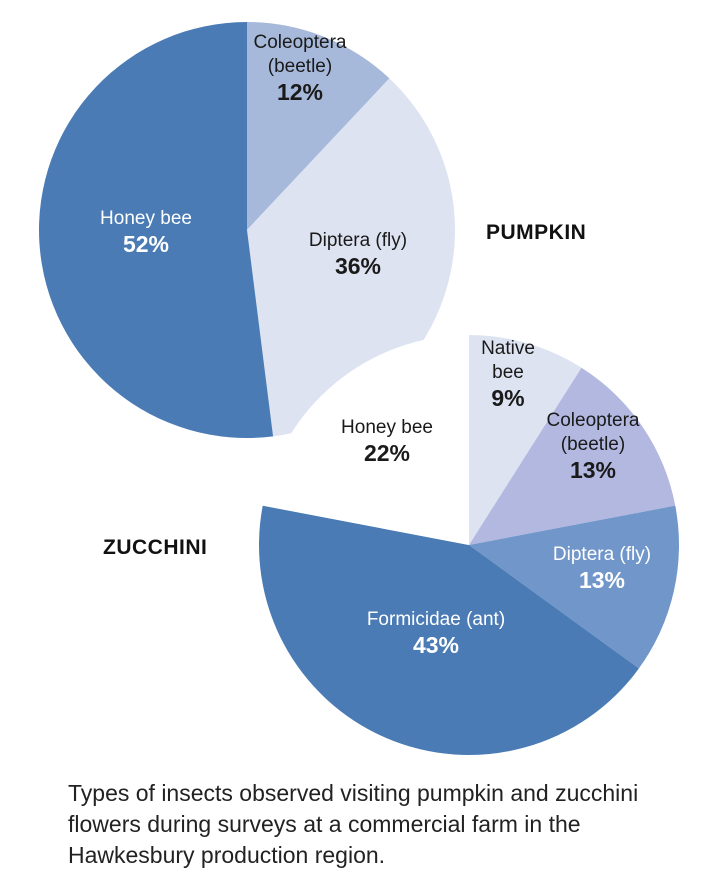  What do you see at coordinates (508, 372) in the screenshot?
I see `zucchini-slice-label-native-bee: bee` at bounding box center [508, 372].